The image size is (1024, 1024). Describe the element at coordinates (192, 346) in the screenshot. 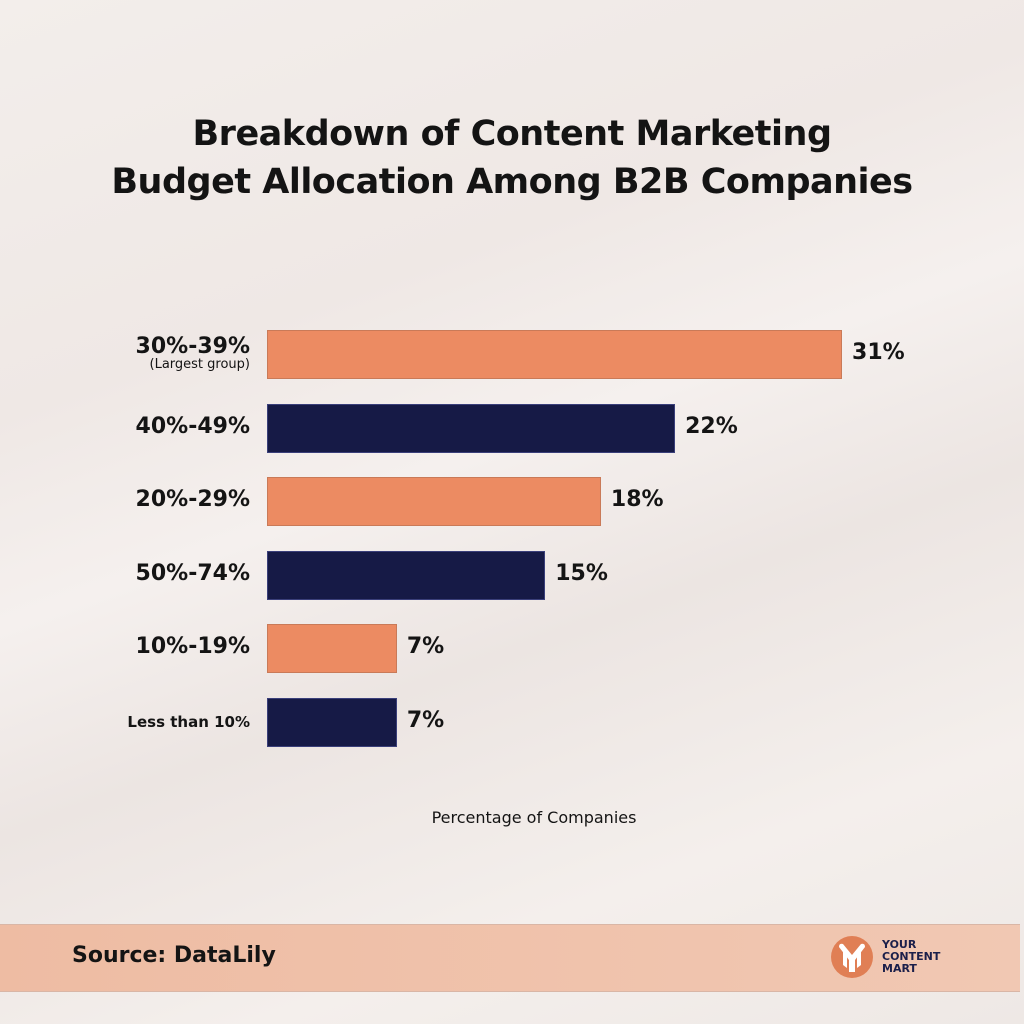

I see `category-text: 30%-39%` at that location.